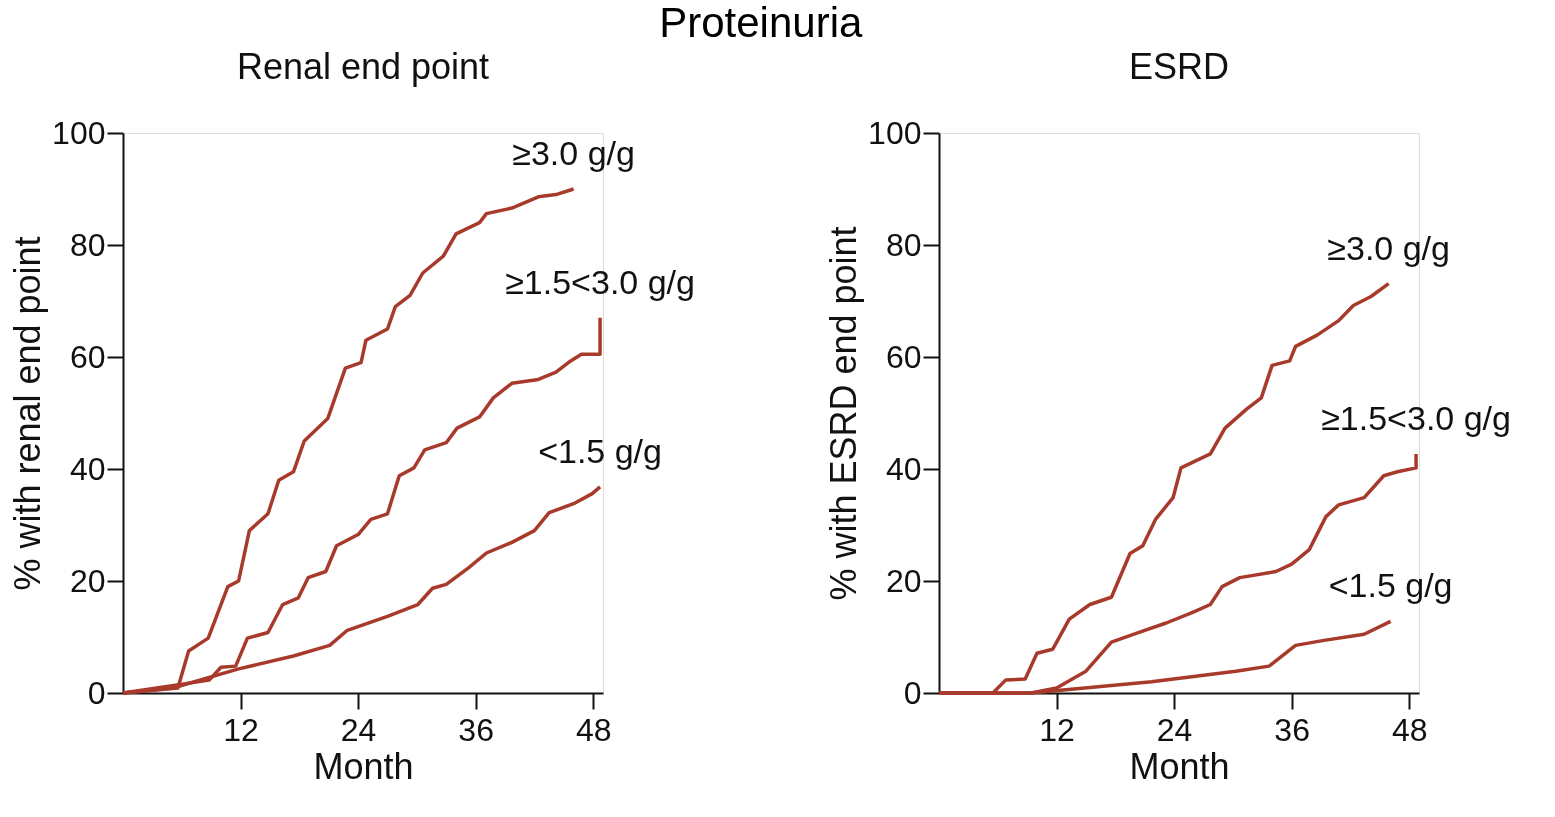 Image resolution: width=1555 pixels, height=817 pixels. Describe the element at coordinates (761, 23) in the screenshot. I see `text: Proteinuria` at that location.